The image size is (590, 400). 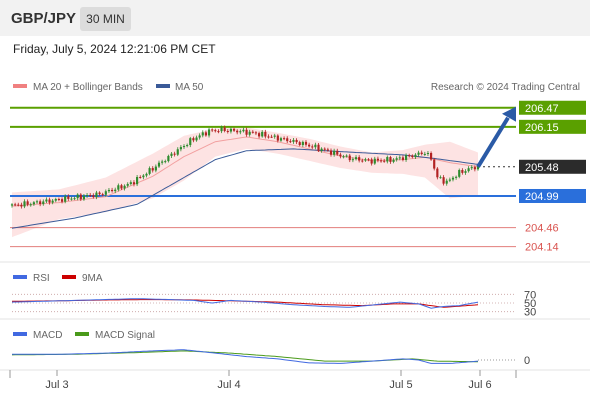 I want to click on legend-label: RSI, so click(x=41, y=278).